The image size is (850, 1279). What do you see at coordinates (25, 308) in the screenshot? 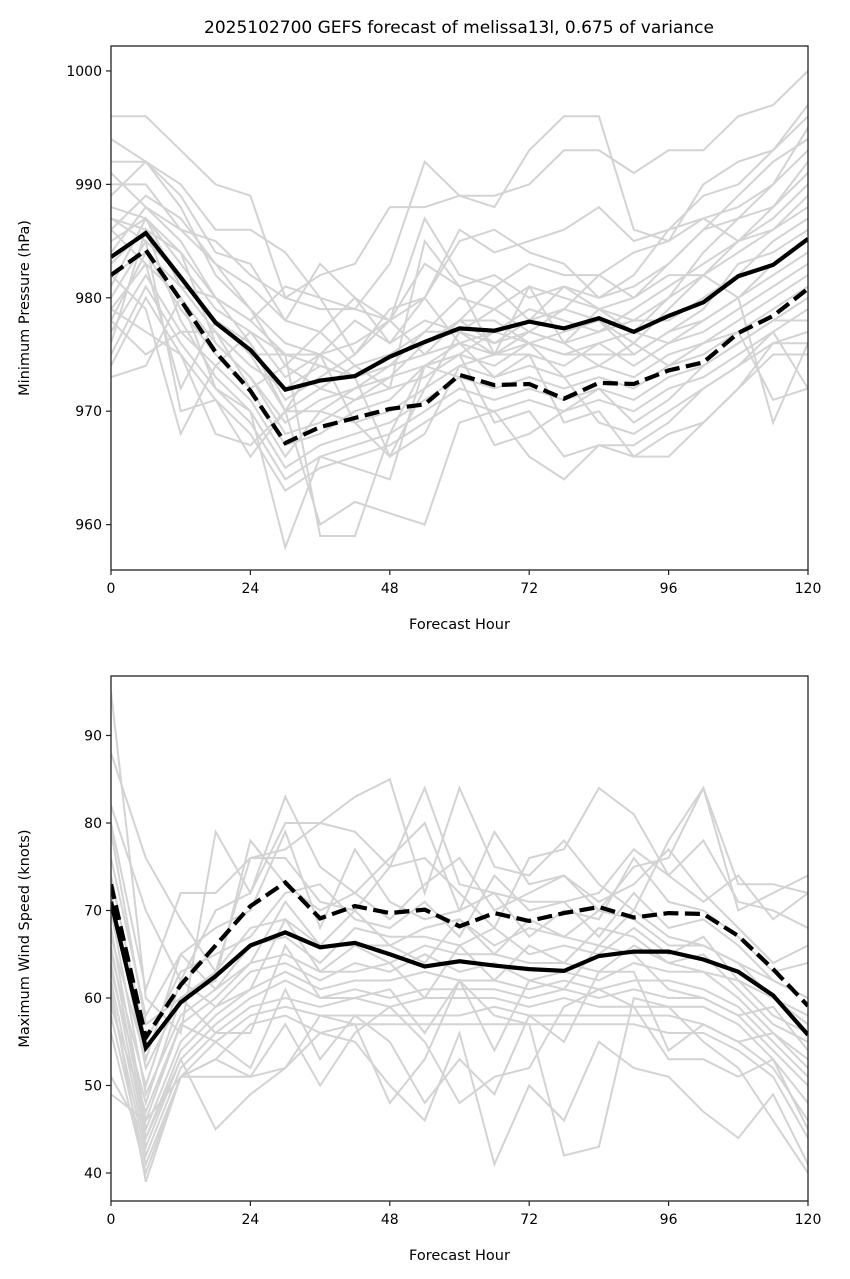
I see `pressure-y-axis-label: Minimum Pressure (hPa)` at bounding box center [25, 308].